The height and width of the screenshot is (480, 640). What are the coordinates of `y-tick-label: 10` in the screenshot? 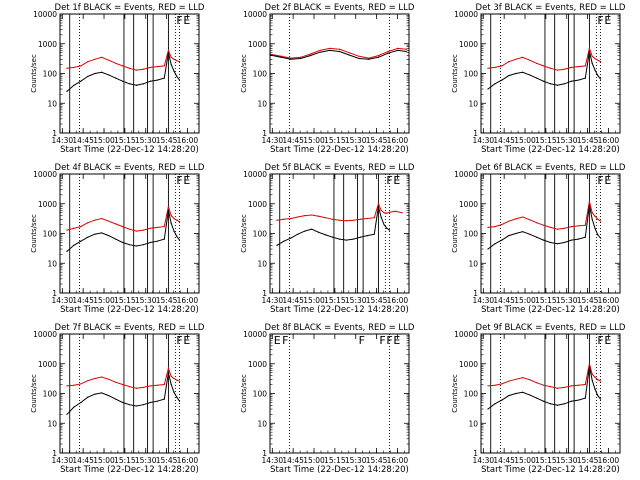 It's located at (262, 423).